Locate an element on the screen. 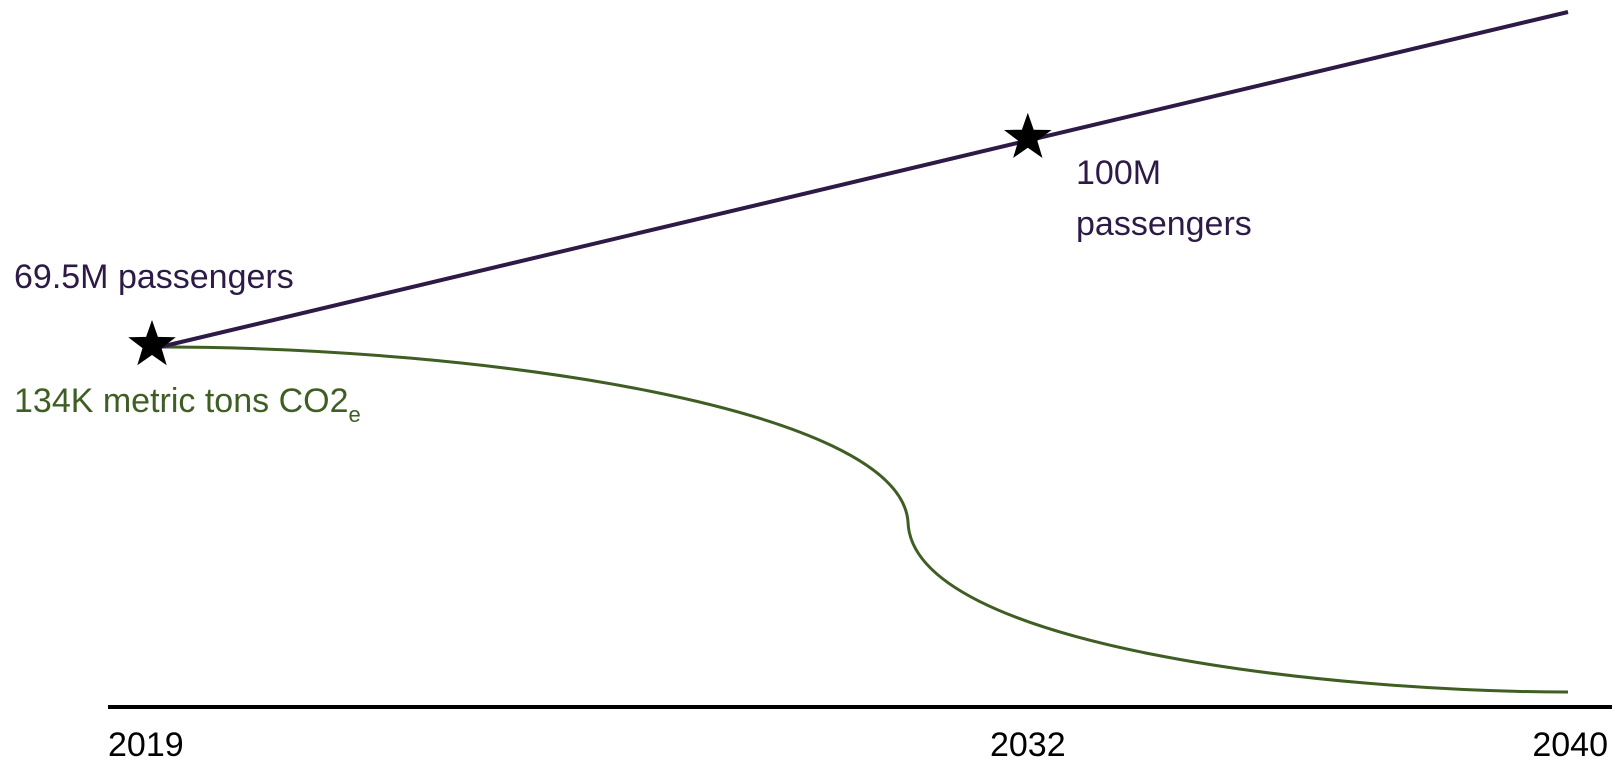  x-tick-2032: 2032 is located at coordinates (1028, 745).